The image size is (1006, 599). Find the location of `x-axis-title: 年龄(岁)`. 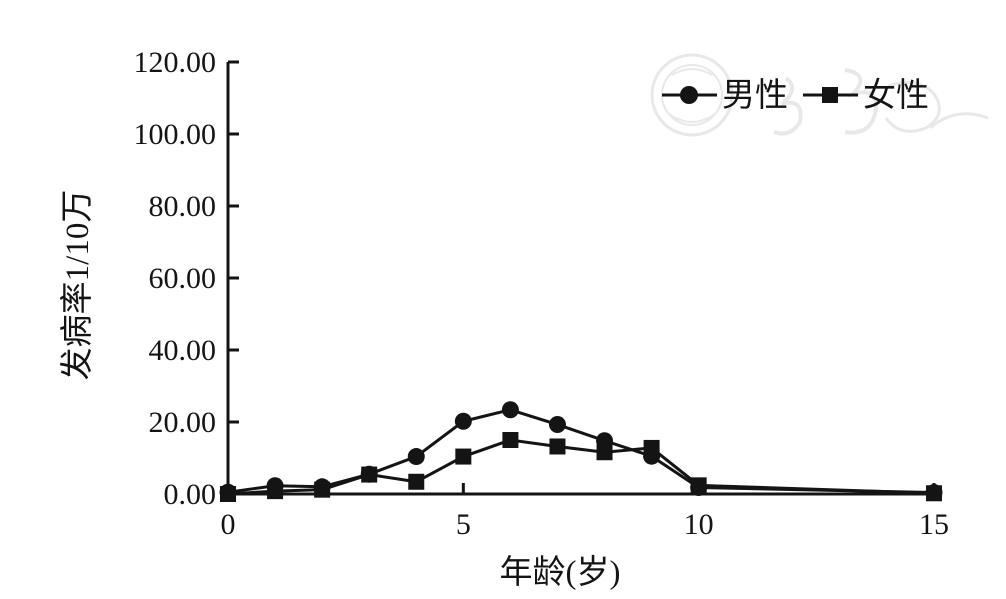

x-axis-title: 年龄(岁) is located at coordinates (560, 572).